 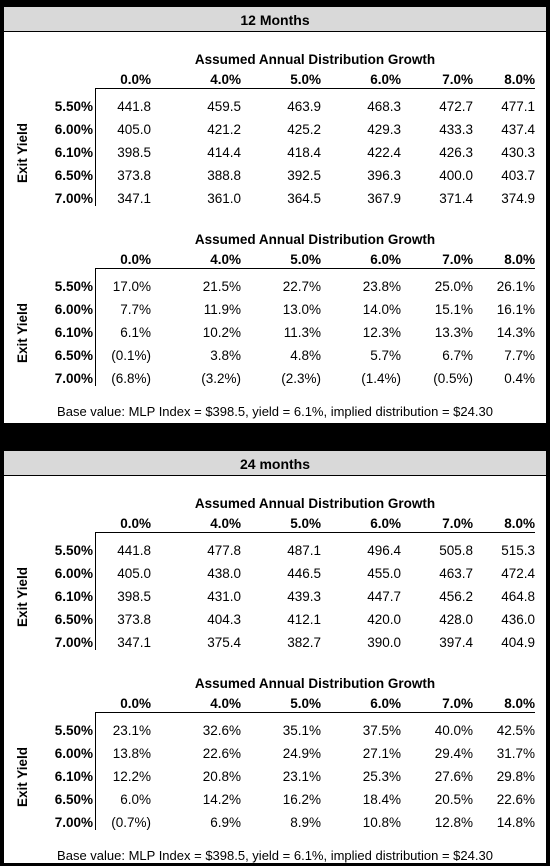 I want to click on table-cell: 8.9%, so click(x=305, y=822).